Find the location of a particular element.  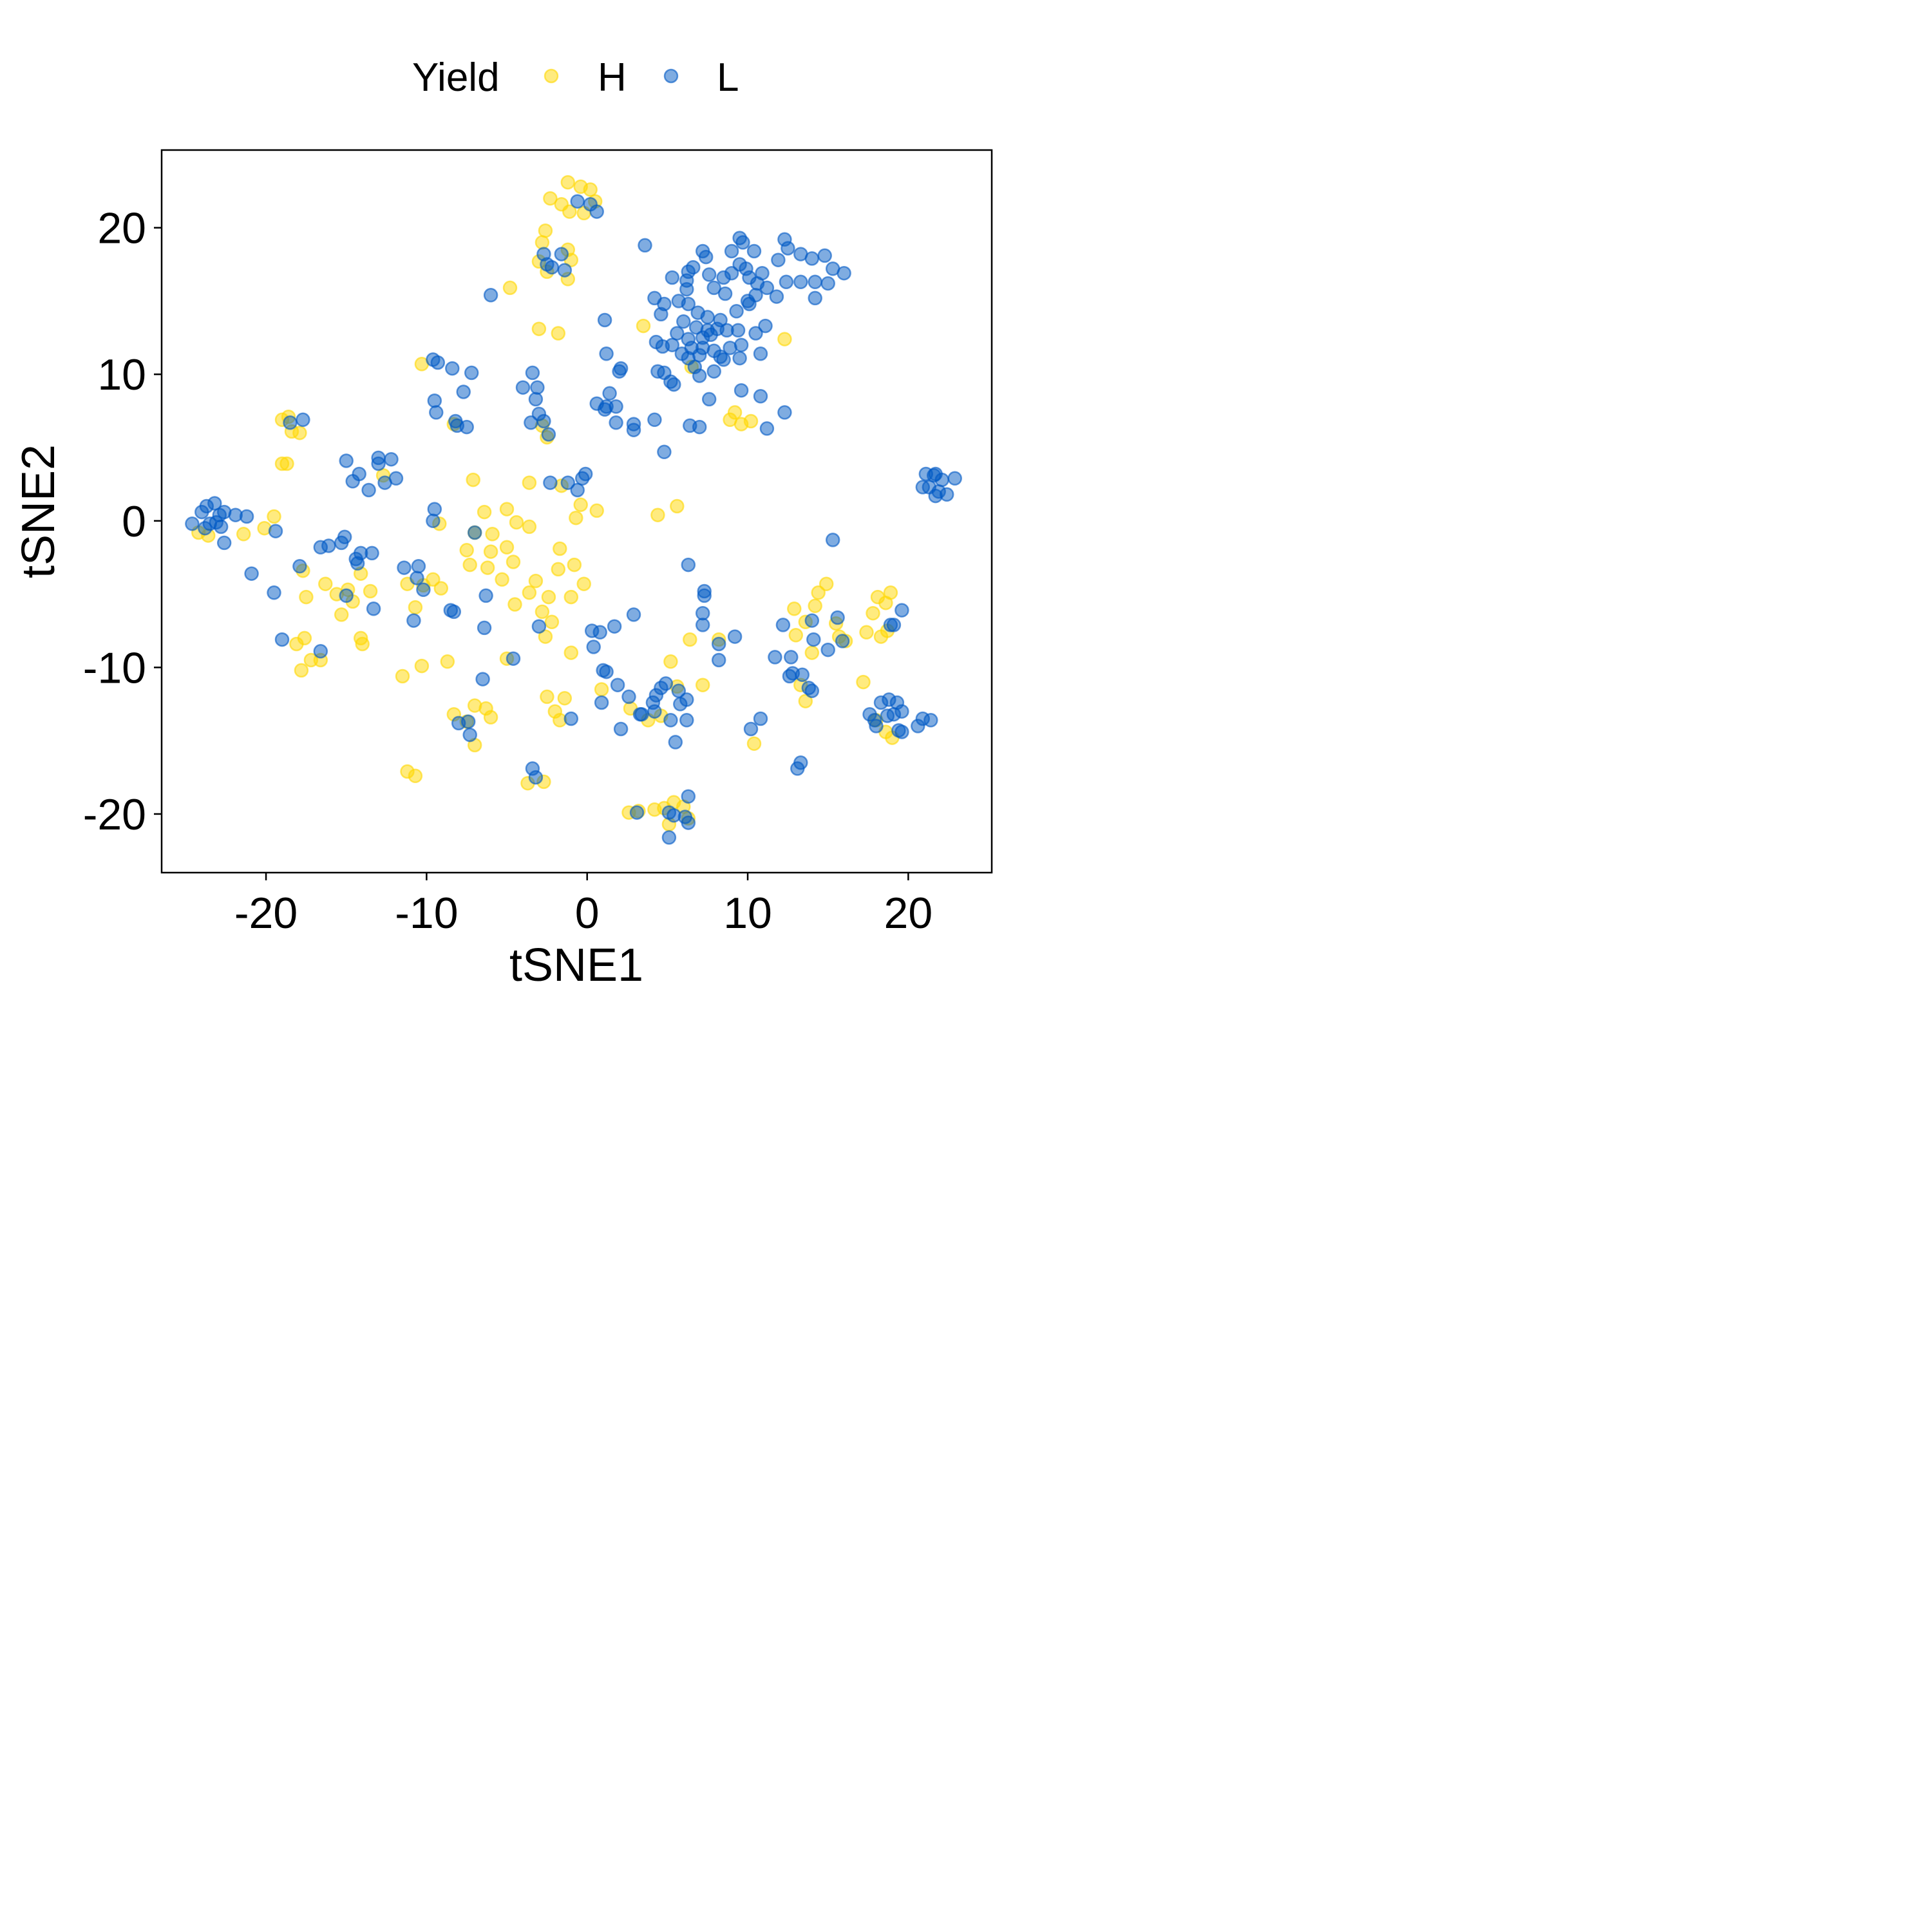

x-axis: -20 -10 0 10 20 is located at coordinates (583, 906).